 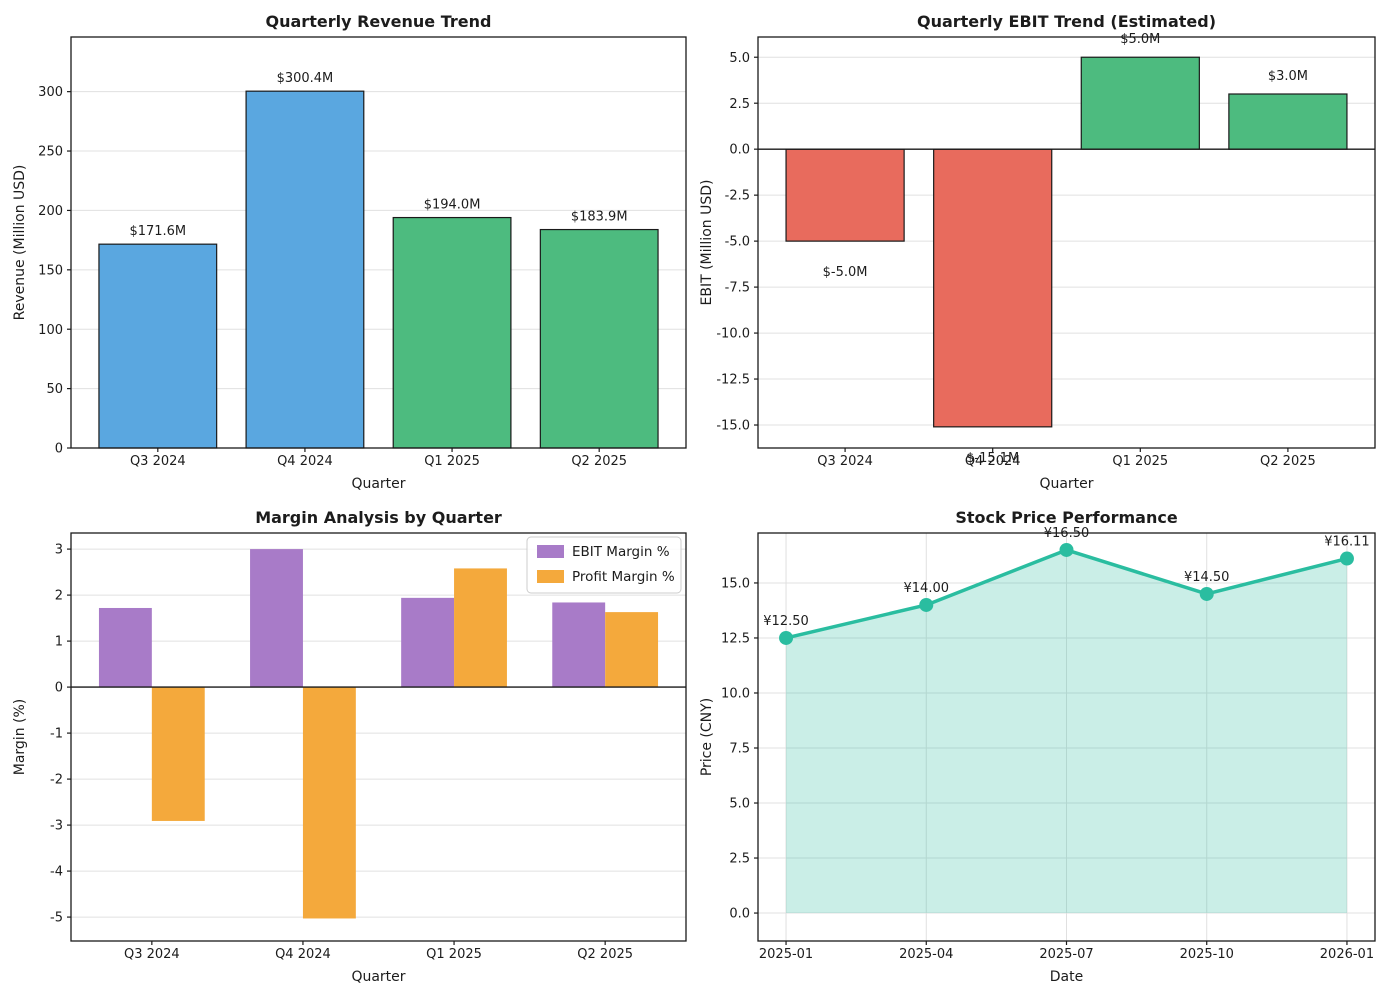 What do you see at coordinates (735, 694) in the screenshot?
I see `y-tick-label: 10.0` at bounding box center [735, 694].